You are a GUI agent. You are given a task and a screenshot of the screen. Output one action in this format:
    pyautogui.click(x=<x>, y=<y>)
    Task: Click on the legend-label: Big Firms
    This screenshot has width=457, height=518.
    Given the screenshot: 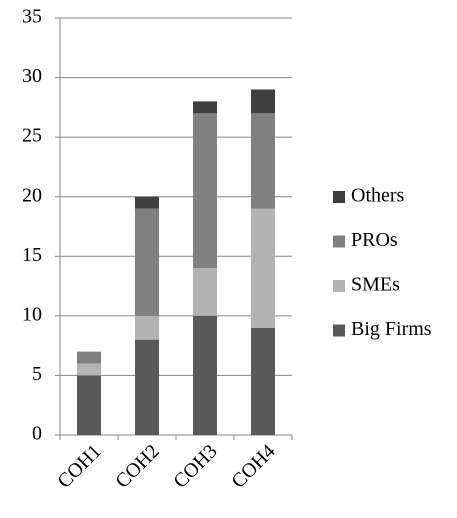 What is the action you would take?
    pyautogui.click(x=391, y=329)
    